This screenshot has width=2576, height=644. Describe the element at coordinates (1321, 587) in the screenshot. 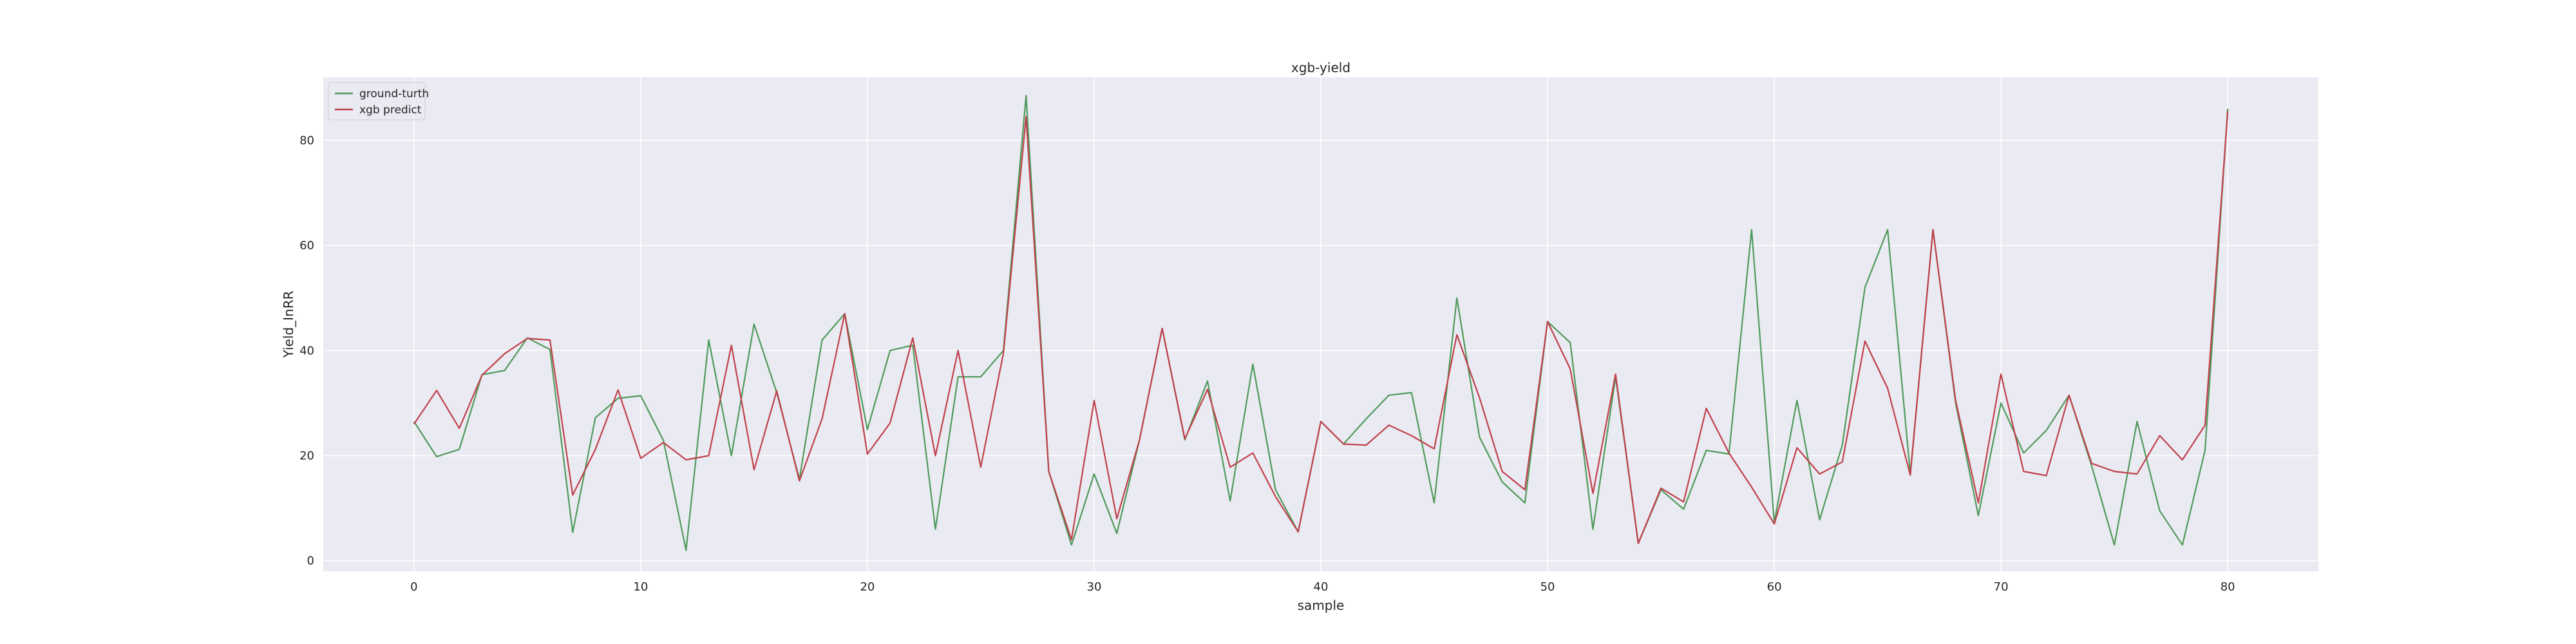

I see `x-tick-label: 40` at that location.